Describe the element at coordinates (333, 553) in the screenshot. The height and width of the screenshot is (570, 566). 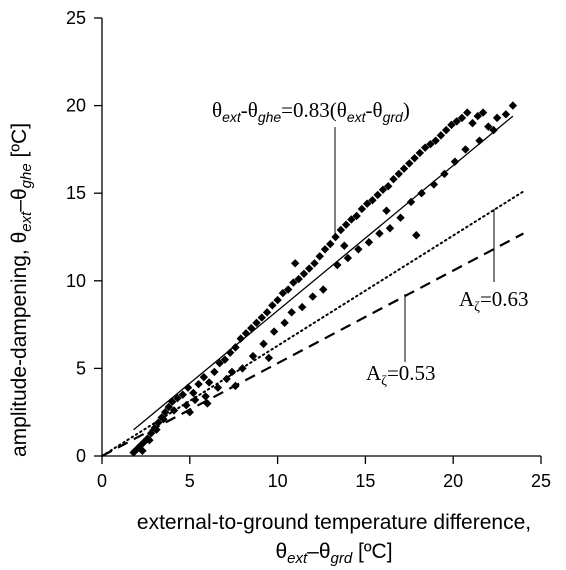
I see `x-axis-title-line2: θext–θgrd [ºC]` at that location.